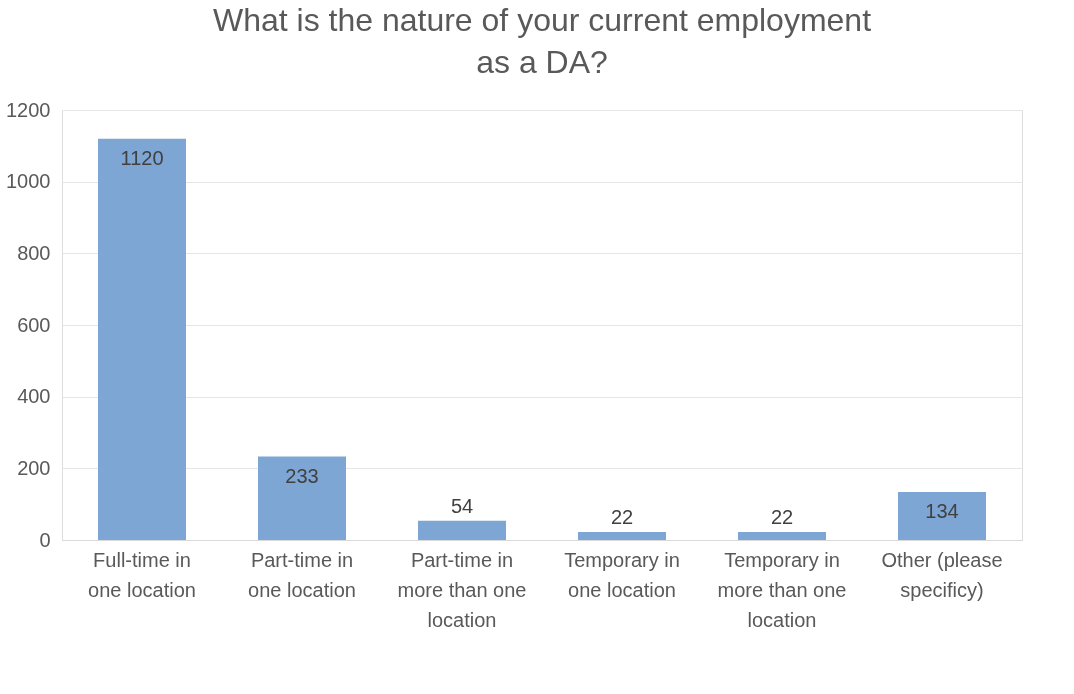  What do you see at coordinates (942, 510) in the screenshot?
I see `data-label: 134` at bounding box center [942, 510].